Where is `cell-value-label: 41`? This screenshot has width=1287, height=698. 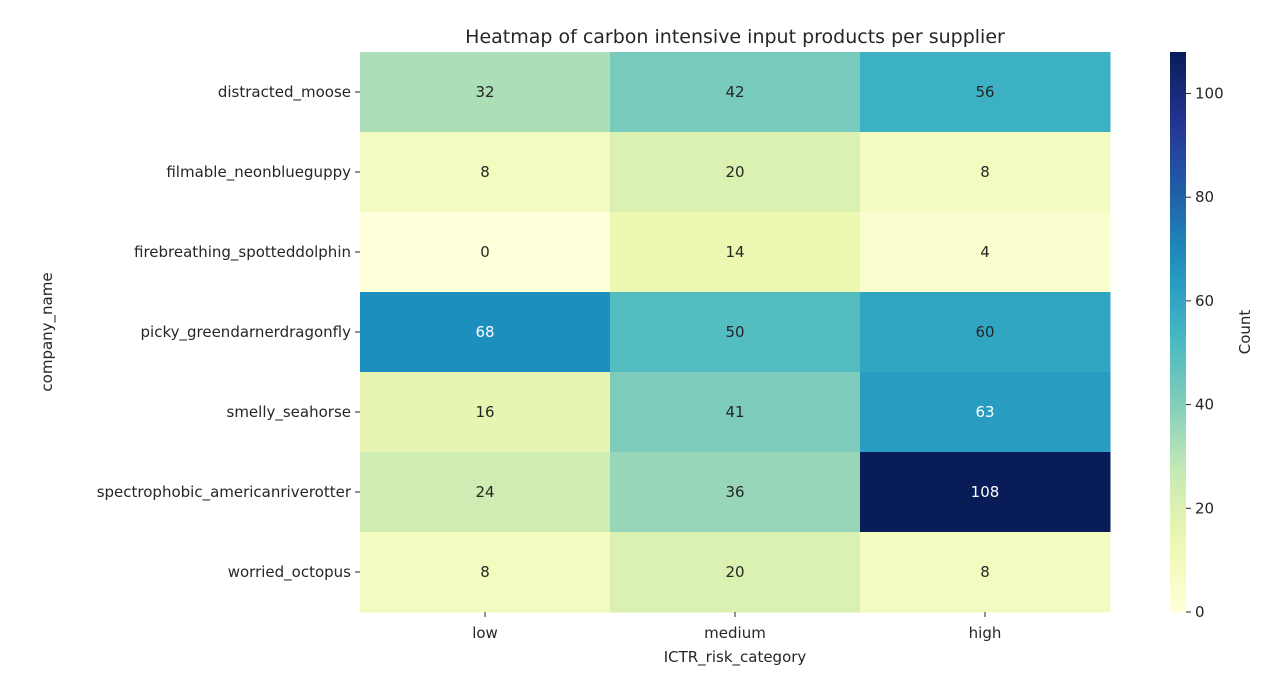 cell-value-label: 41 is located at coordinates (734, 412).